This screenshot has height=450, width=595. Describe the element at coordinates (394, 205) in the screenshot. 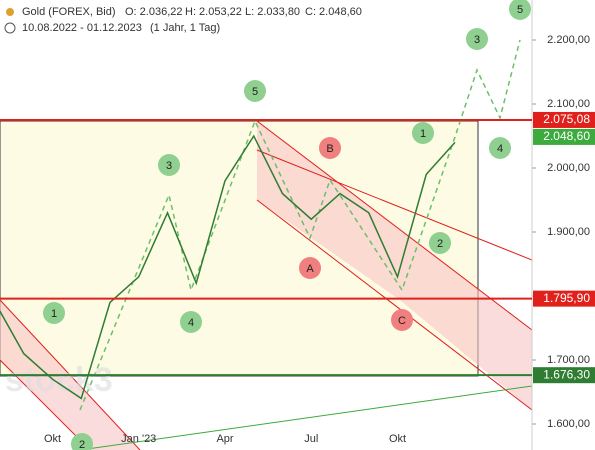

I see `channel-line` at that location.